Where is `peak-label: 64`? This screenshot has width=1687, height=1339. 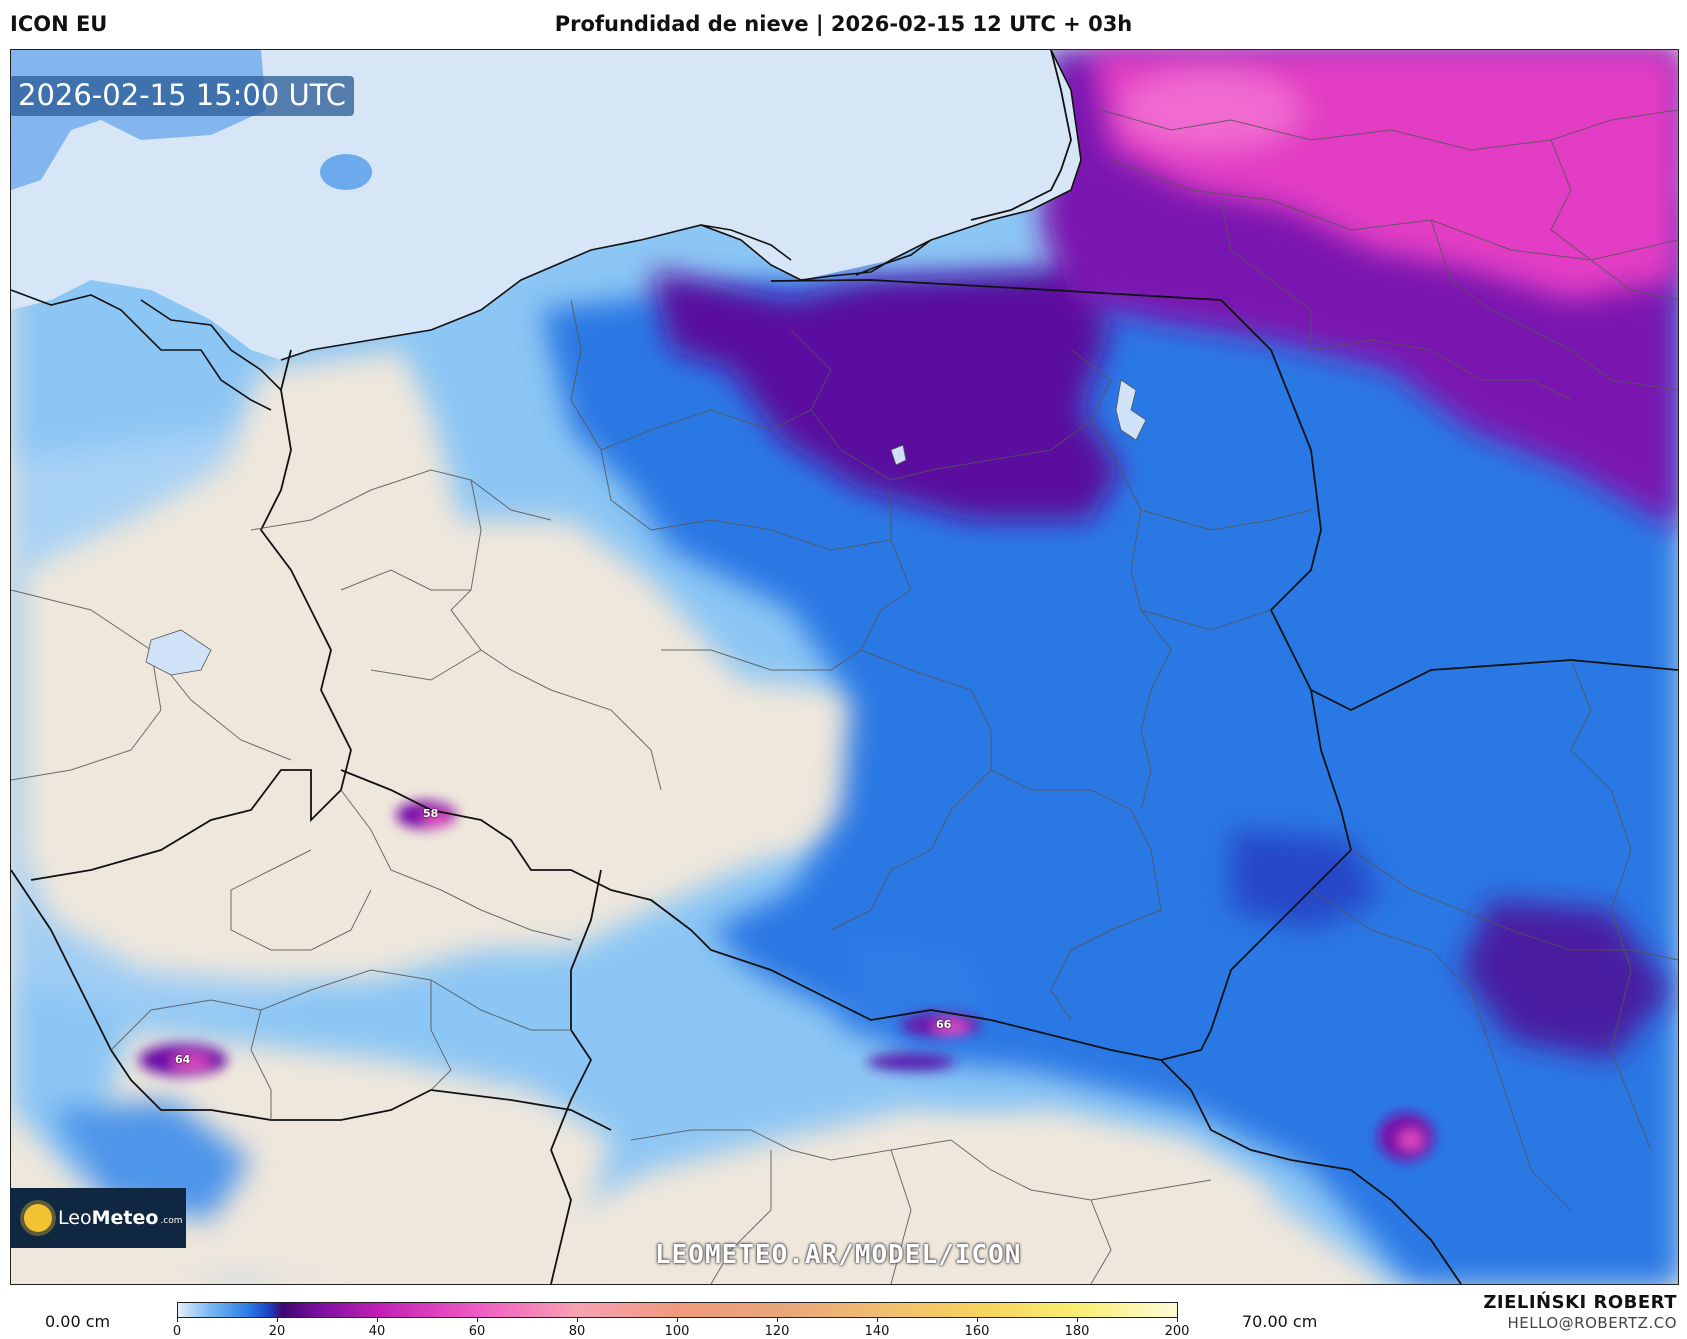 peak-label: 64 is located at coordinates (183, 1059).